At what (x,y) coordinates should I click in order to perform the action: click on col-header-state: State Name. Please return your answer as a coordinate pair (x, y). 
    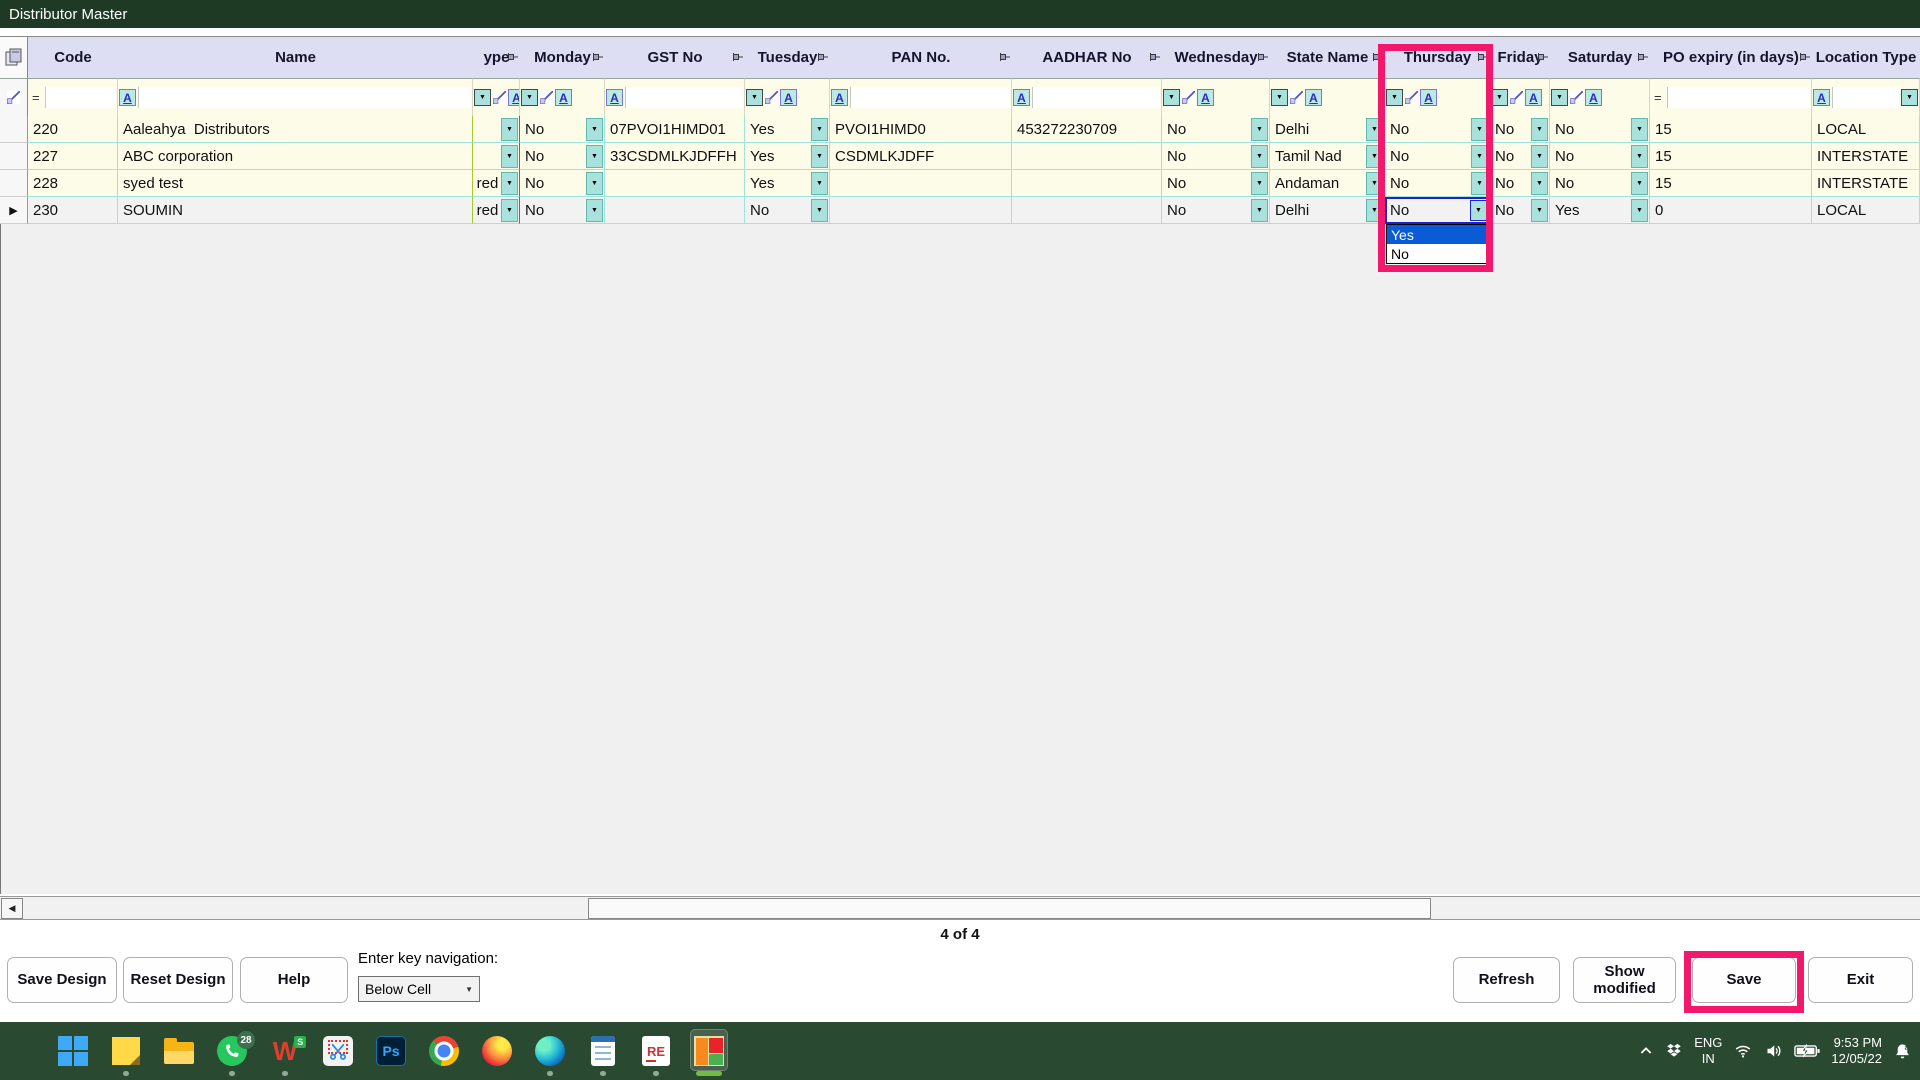
    Looking at the image, I should click on (1327, 57).